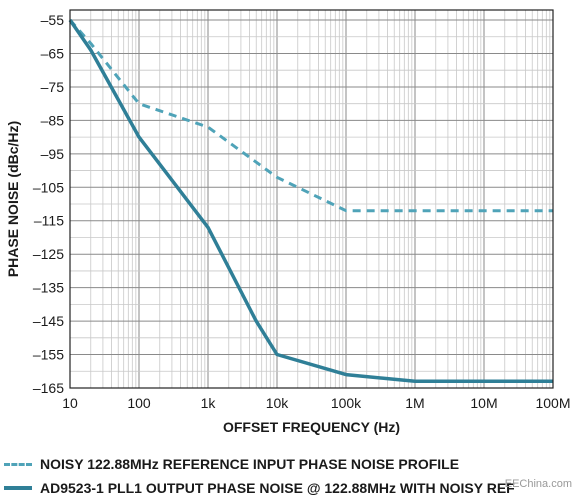  Describe the element at coordinates (414, 403) in the screenshot. I see `x-tick-label: 1M` at that location.